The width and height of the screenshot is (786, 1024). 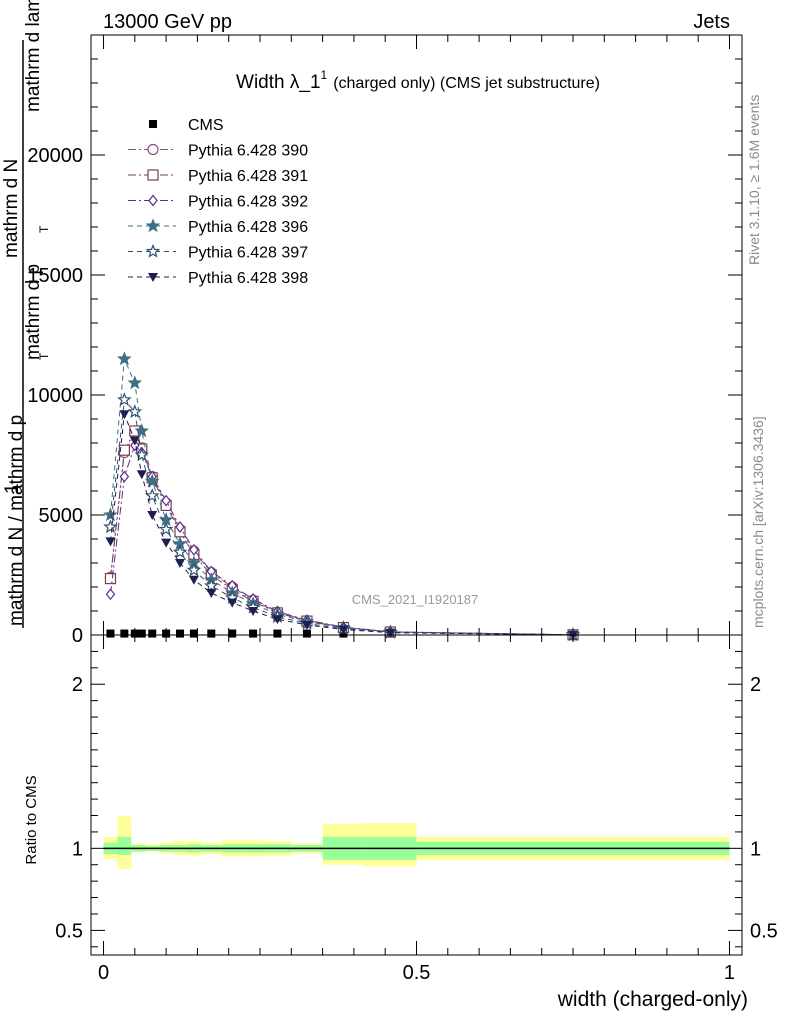 What do you see at coordinates (33, 312) in the screenshot?
I see `ylabel-dpT-lambda: mathrm d p` at bounding box center [33, 312].